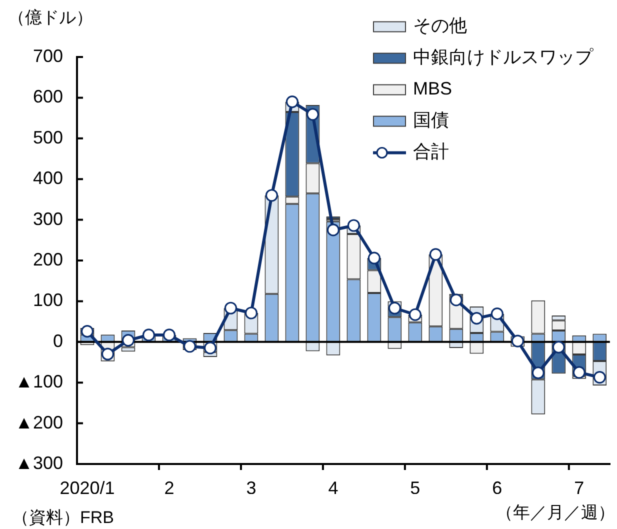 This screenshot has height=529, width=617. I want to click on y-tick-label: ▲300, so click(39, 462).